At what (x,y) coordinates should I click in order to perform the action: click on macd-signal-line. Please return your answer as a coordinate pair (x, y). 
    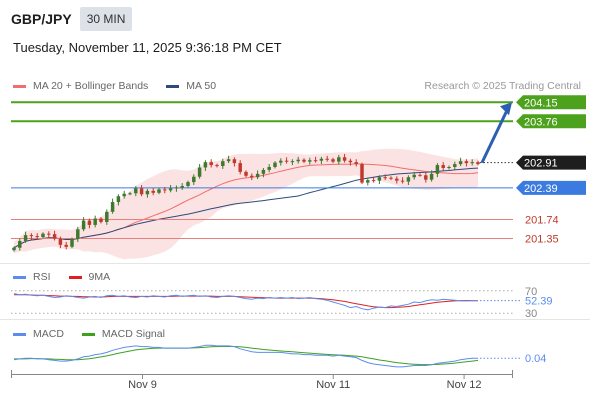
    Looking at the image, I should click on (246, 355).